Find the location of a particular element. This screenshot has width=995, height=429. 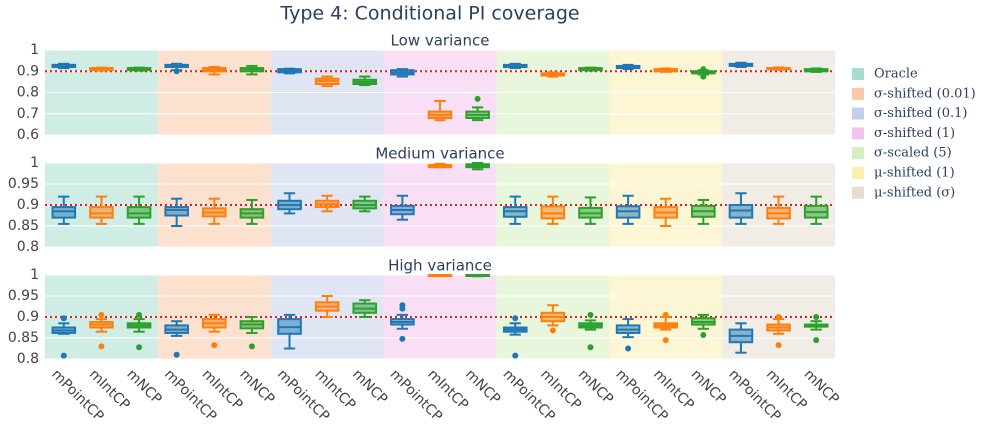

legend-label: σ-shifted (1) is located at coordinates (914, 133).